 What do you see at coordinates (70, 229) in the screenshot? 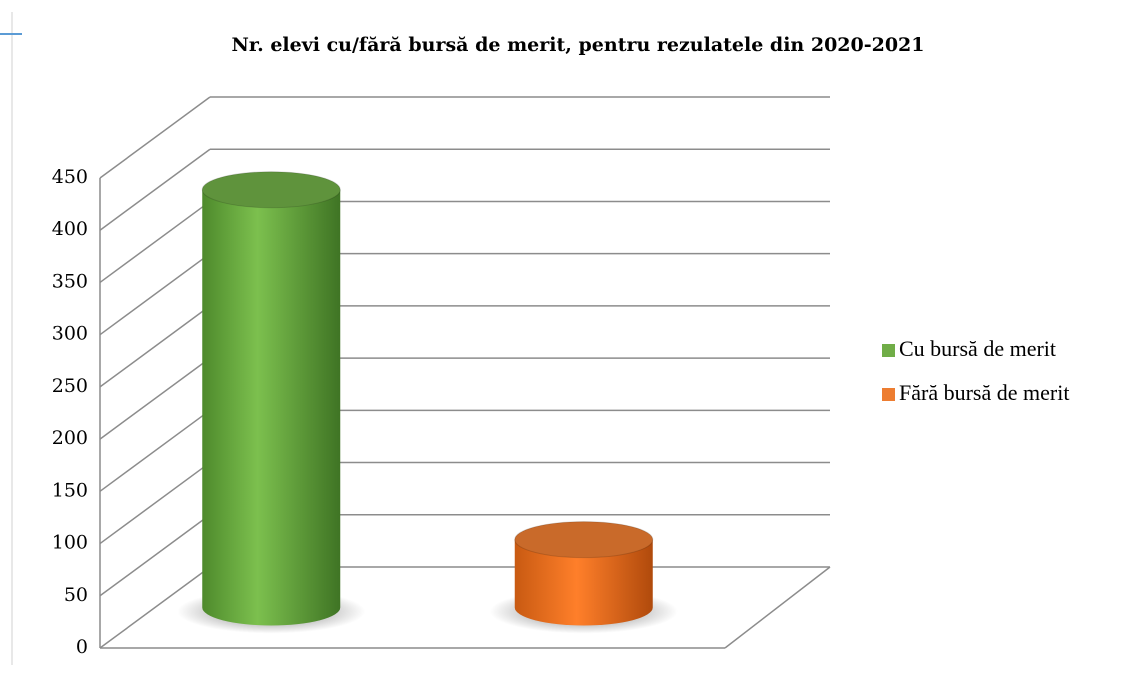
I see `y-tick-label: 400` at bounding box center [70, 229].